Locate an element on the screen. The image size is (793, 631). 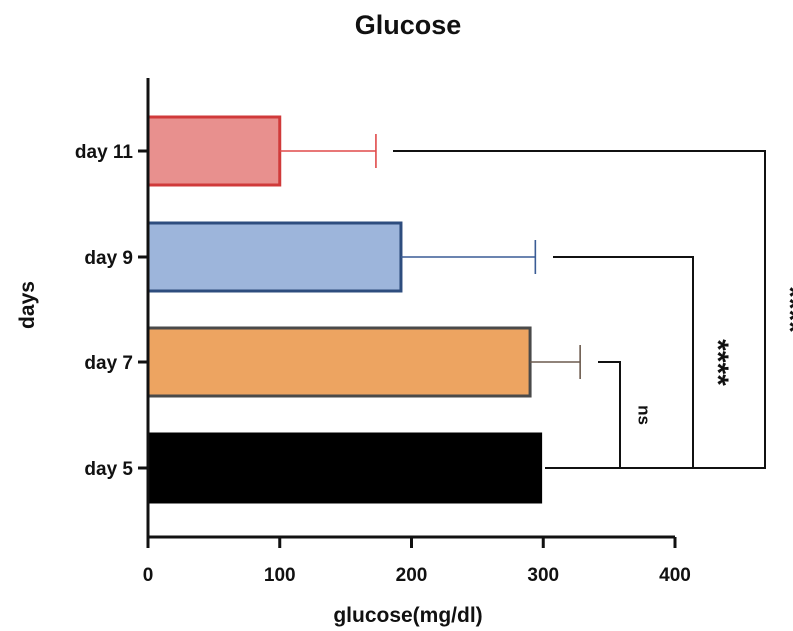
y-tick-labels: day 11 day 9 day 7 day 5 is located at coordinates (104, 311).